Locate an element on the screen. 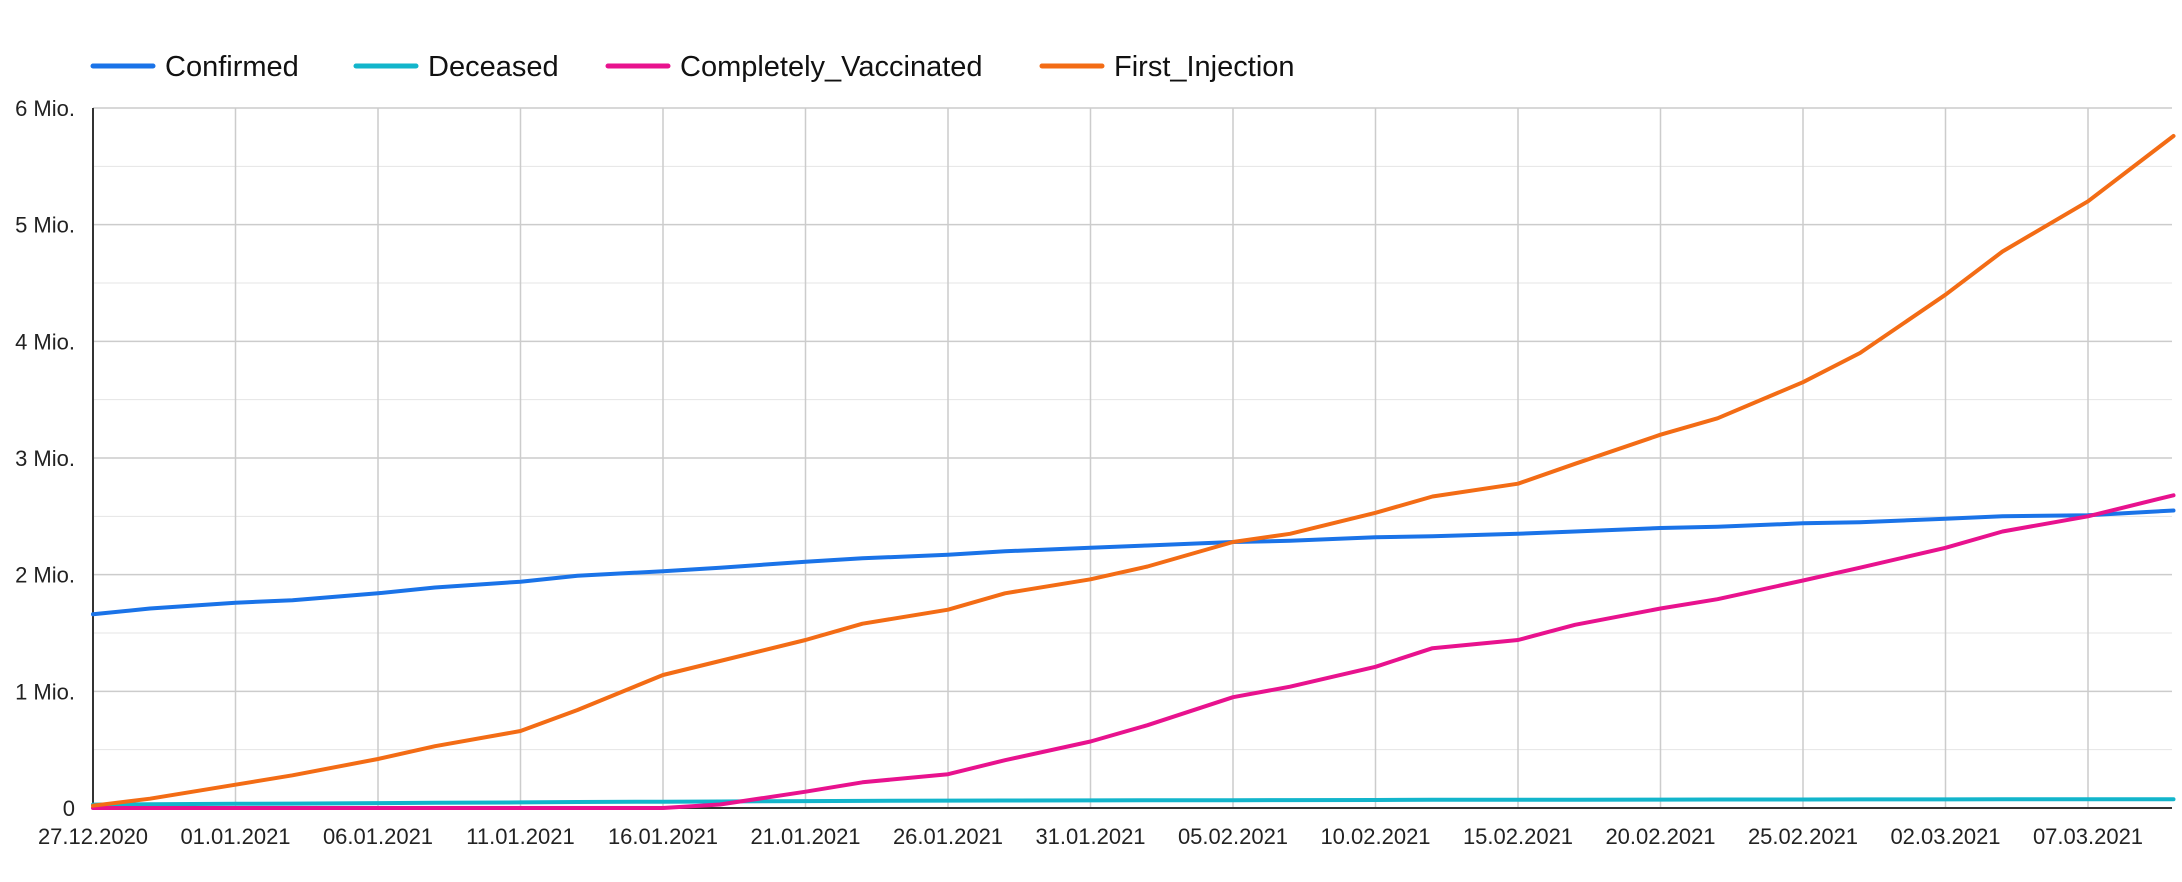 The width and height of the screenshot is (2182, 882). y-tick-label: 0 is located at coordinates (69, 808).